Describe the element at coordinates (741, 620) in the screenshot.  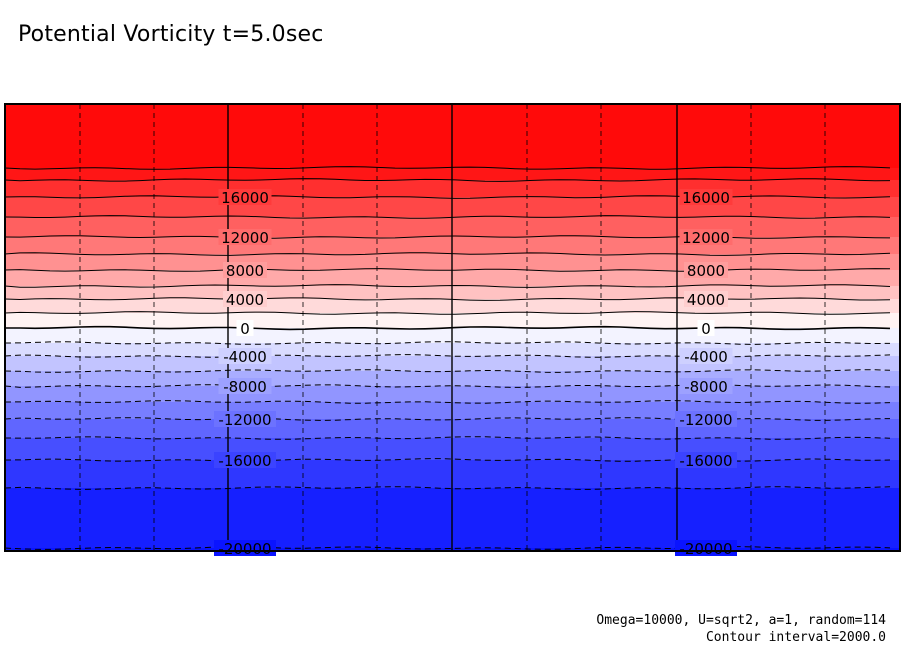
I see `parameter-note: Omega=10000, U=sqrt2, a=1, random=114` at that location.